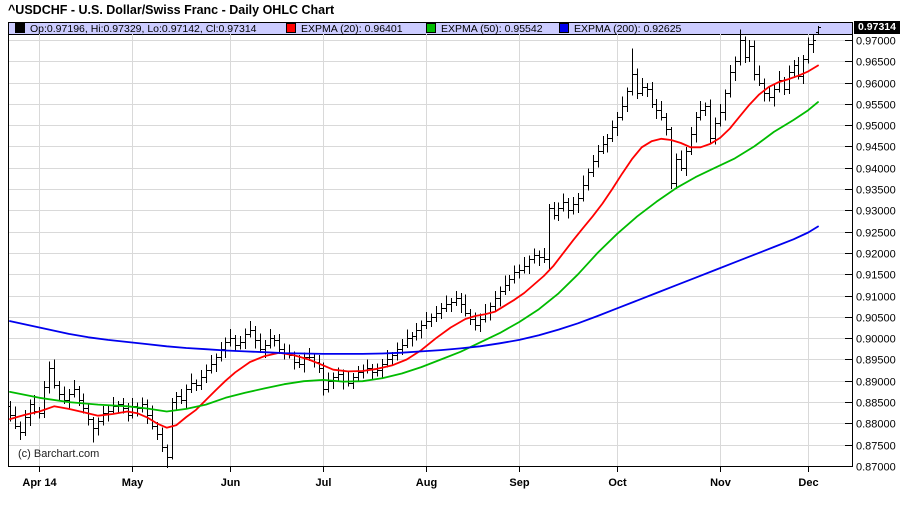  What do you see at coordinates (876, 234) in the screenshot?
I see `y-axis-label: 0.92500` at bounding box center [876, 234].